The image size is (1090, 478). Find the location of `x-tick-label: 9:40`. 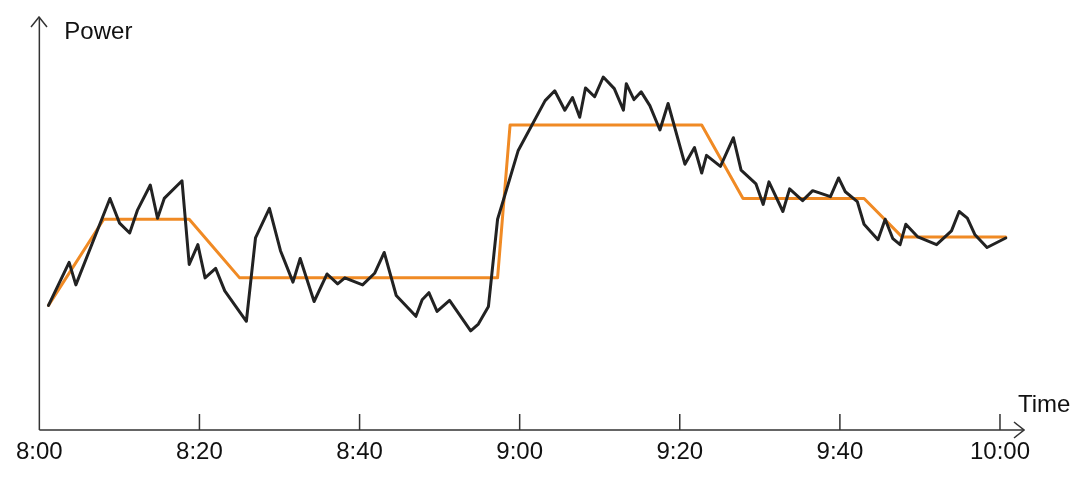

x-tick-label: 9:40 is located at coordinates (840, 451).